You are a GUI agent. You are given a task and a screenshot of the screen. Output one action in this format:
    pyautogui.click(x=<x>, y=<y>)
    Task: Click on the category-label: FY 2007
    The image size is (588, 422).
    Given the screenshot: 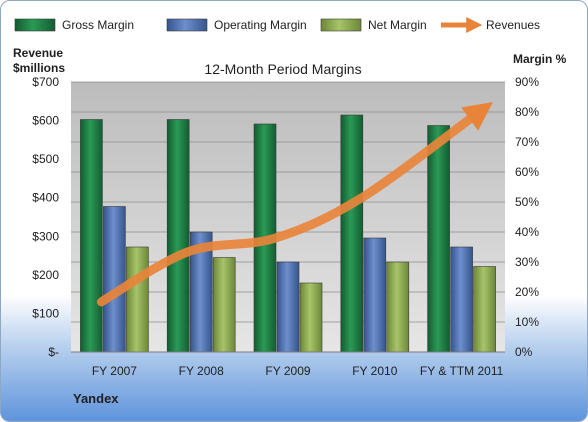 What is the action you would take?
    pyautogui.click(x=114, y=371)
    